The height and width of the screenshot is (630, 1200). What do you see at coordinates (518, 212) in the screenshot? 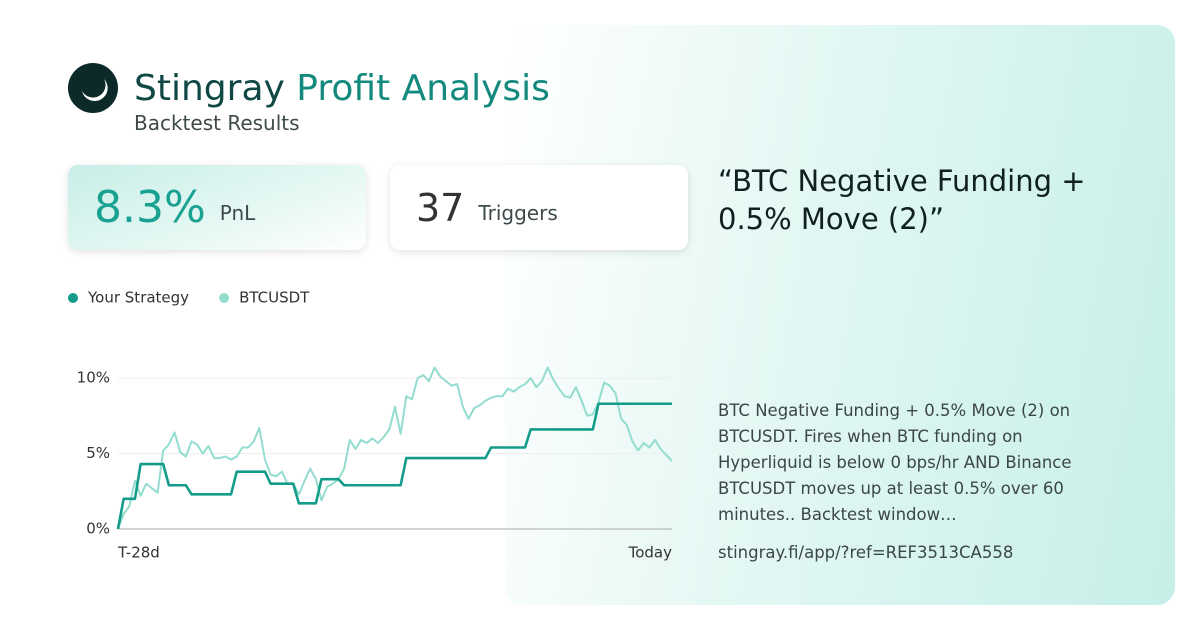
I see `triggers-label: Triggers` at bounding box center [518, 212].